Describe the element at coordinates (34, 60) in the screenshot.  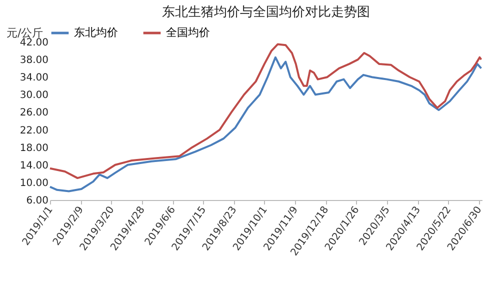
I see `y-tick-label: 38.00` at that location.